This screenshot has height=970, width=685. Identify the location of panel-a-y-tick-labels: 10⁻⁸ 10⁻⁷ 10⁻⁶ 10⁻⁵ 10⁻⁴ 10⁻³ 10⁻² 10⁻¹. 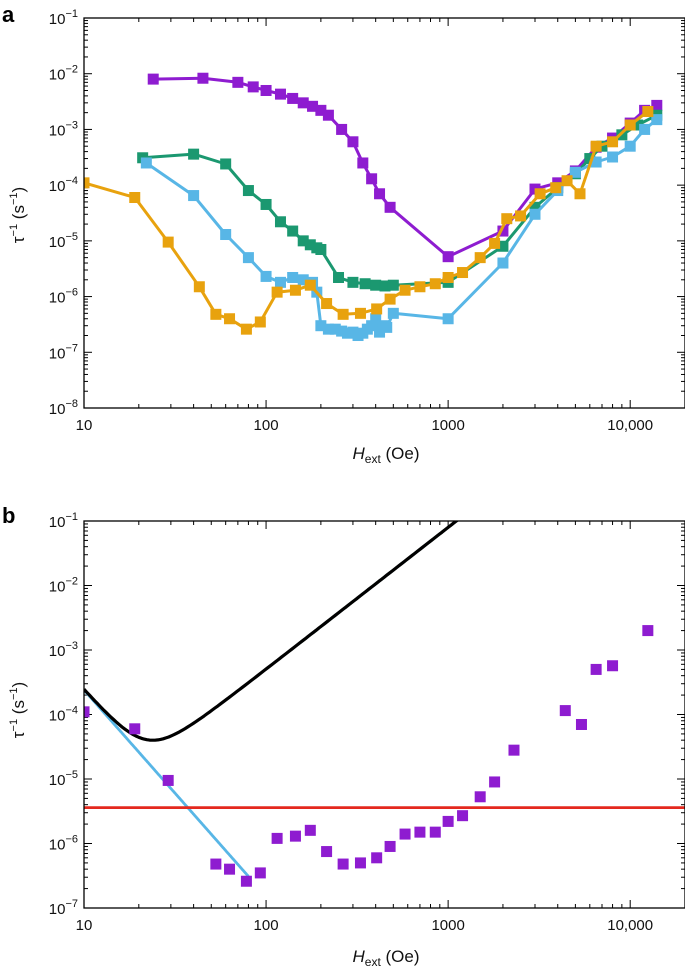
(63, 213).